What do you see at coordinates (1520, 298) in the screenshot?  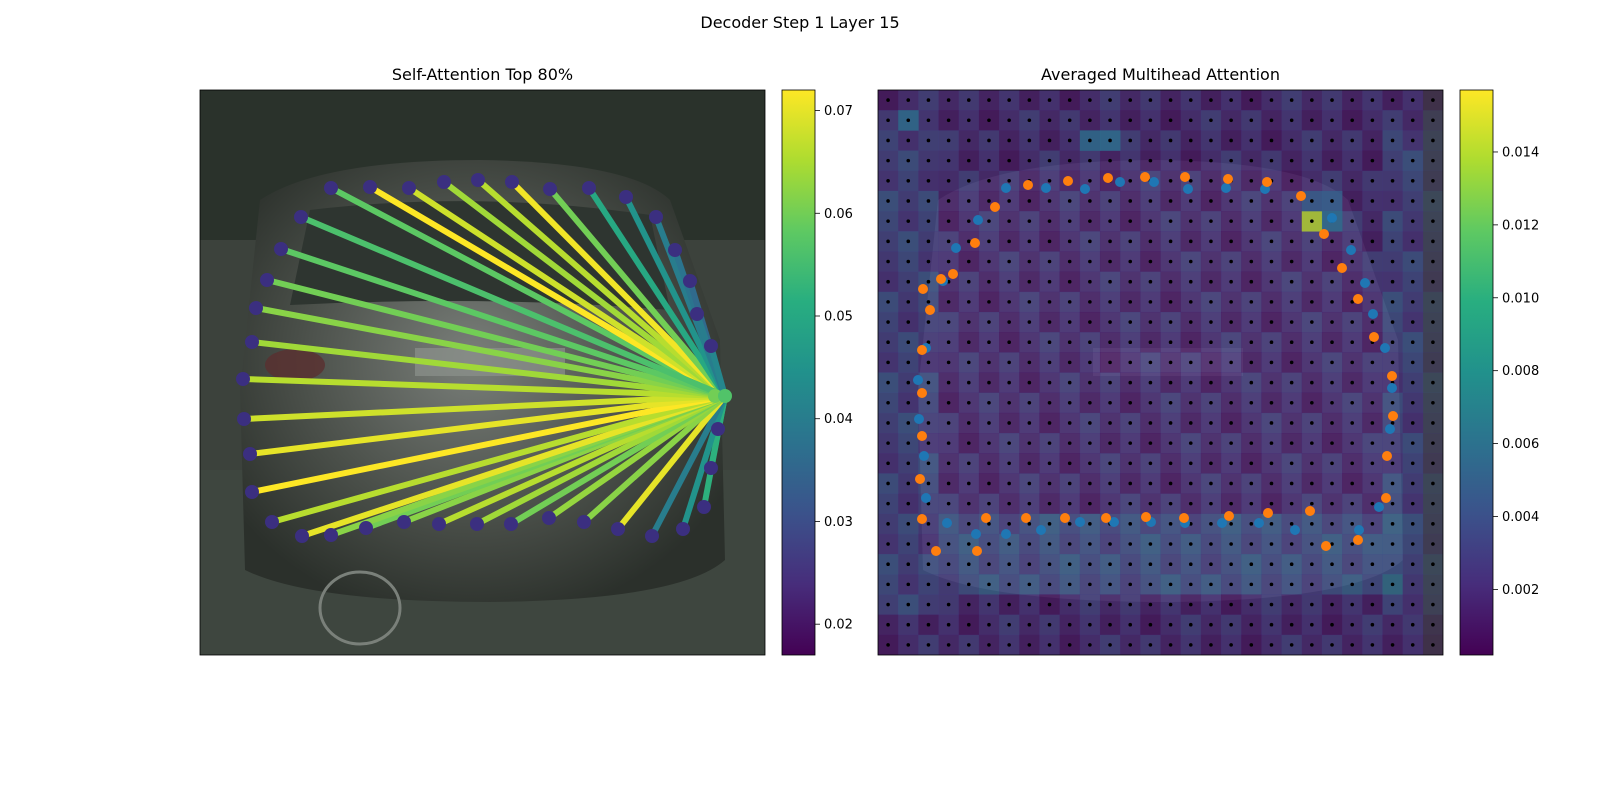 I see `colorbar-tick-label: 0.010` at bounding box center [1520, 298].